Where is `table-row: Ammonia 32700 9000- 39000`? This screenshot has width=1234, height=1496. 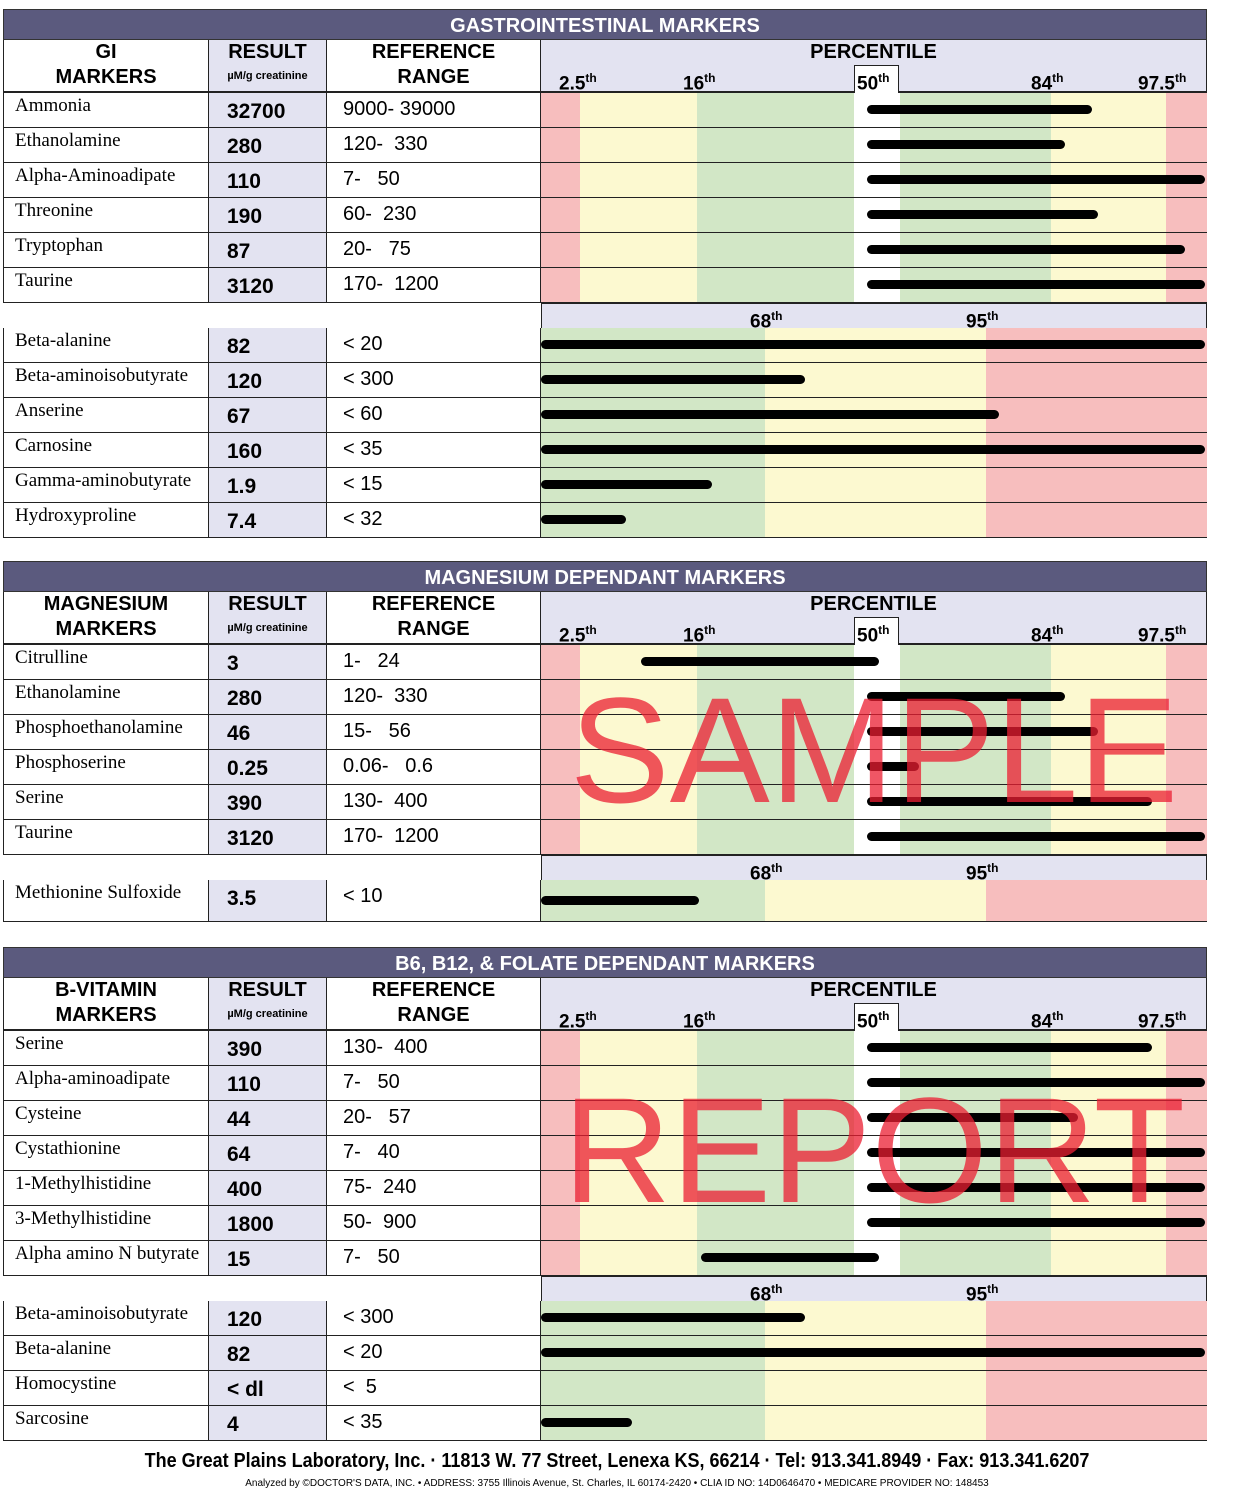 table-row: Ammonia 32700 9000- 39000 is located at coordinates (605, 110).